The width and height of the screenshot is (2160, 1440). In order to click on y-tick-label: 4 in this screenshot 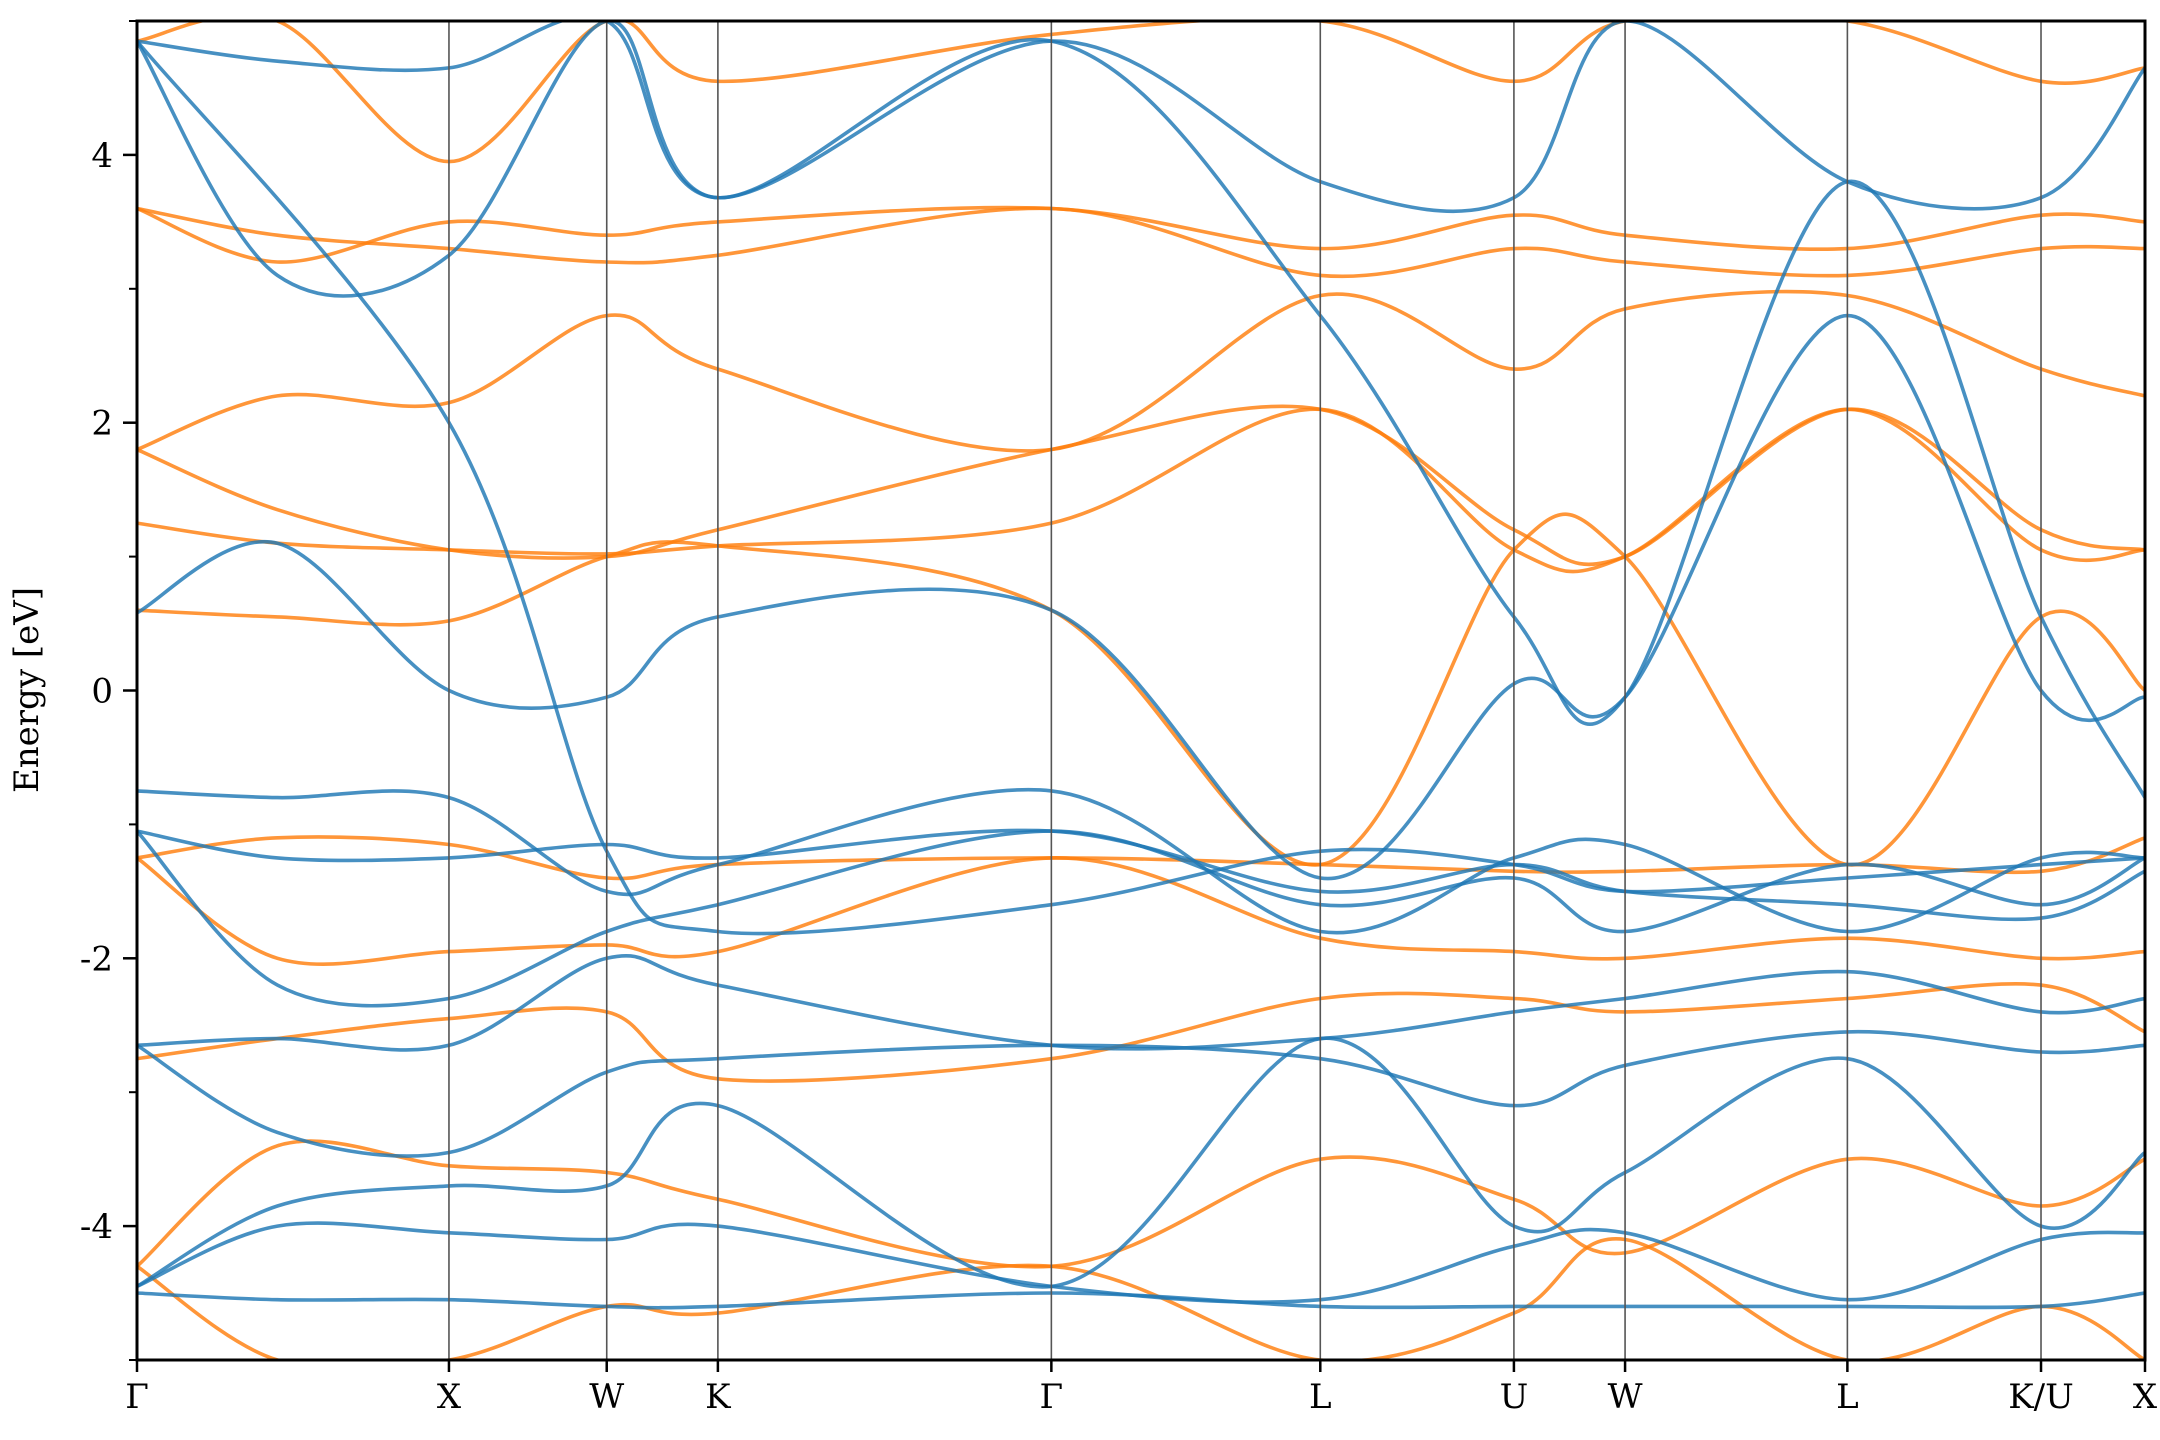, I will do `click(102, 156)`.